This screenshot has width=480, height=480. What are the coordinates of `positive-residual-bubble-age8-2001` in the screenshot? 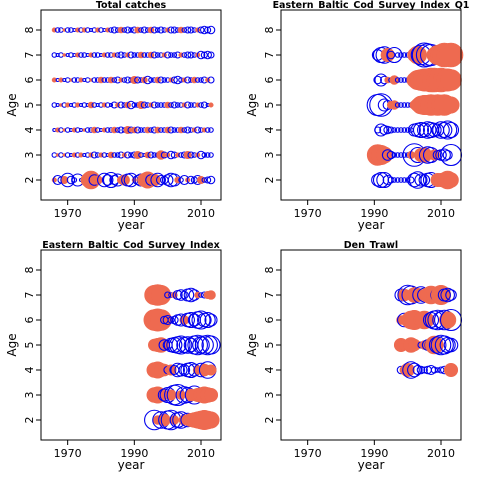 It's located at (171, 30).